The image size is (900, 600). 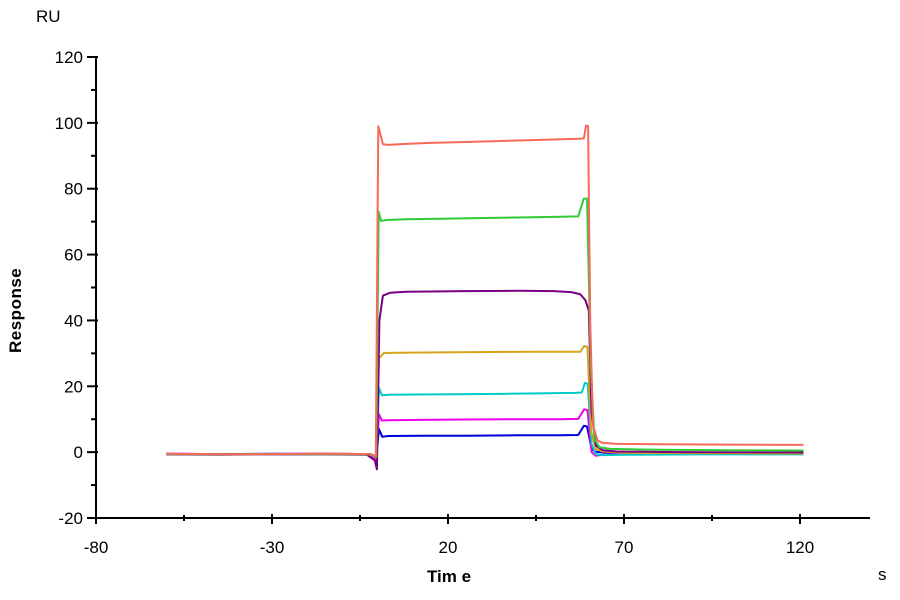 What do you see at coordinates (69, 57) in the screenshot?
I see `y-tick-label: 120` at bounding box center [69, 57].